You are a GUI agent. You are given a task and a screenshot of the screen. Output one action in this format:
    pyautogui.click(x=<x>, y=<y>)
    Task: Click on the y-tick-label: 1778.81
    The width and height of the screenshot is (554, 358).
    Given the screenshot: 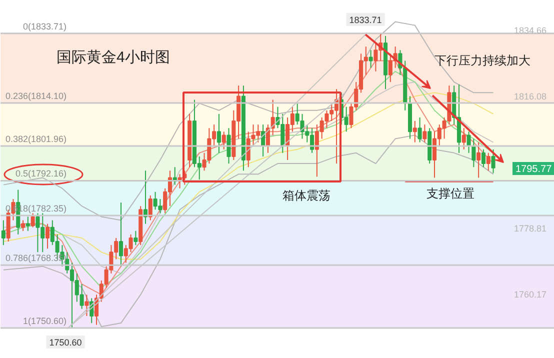 What is the action you would take?
    pyautogui.click(x=530, y=229)
    